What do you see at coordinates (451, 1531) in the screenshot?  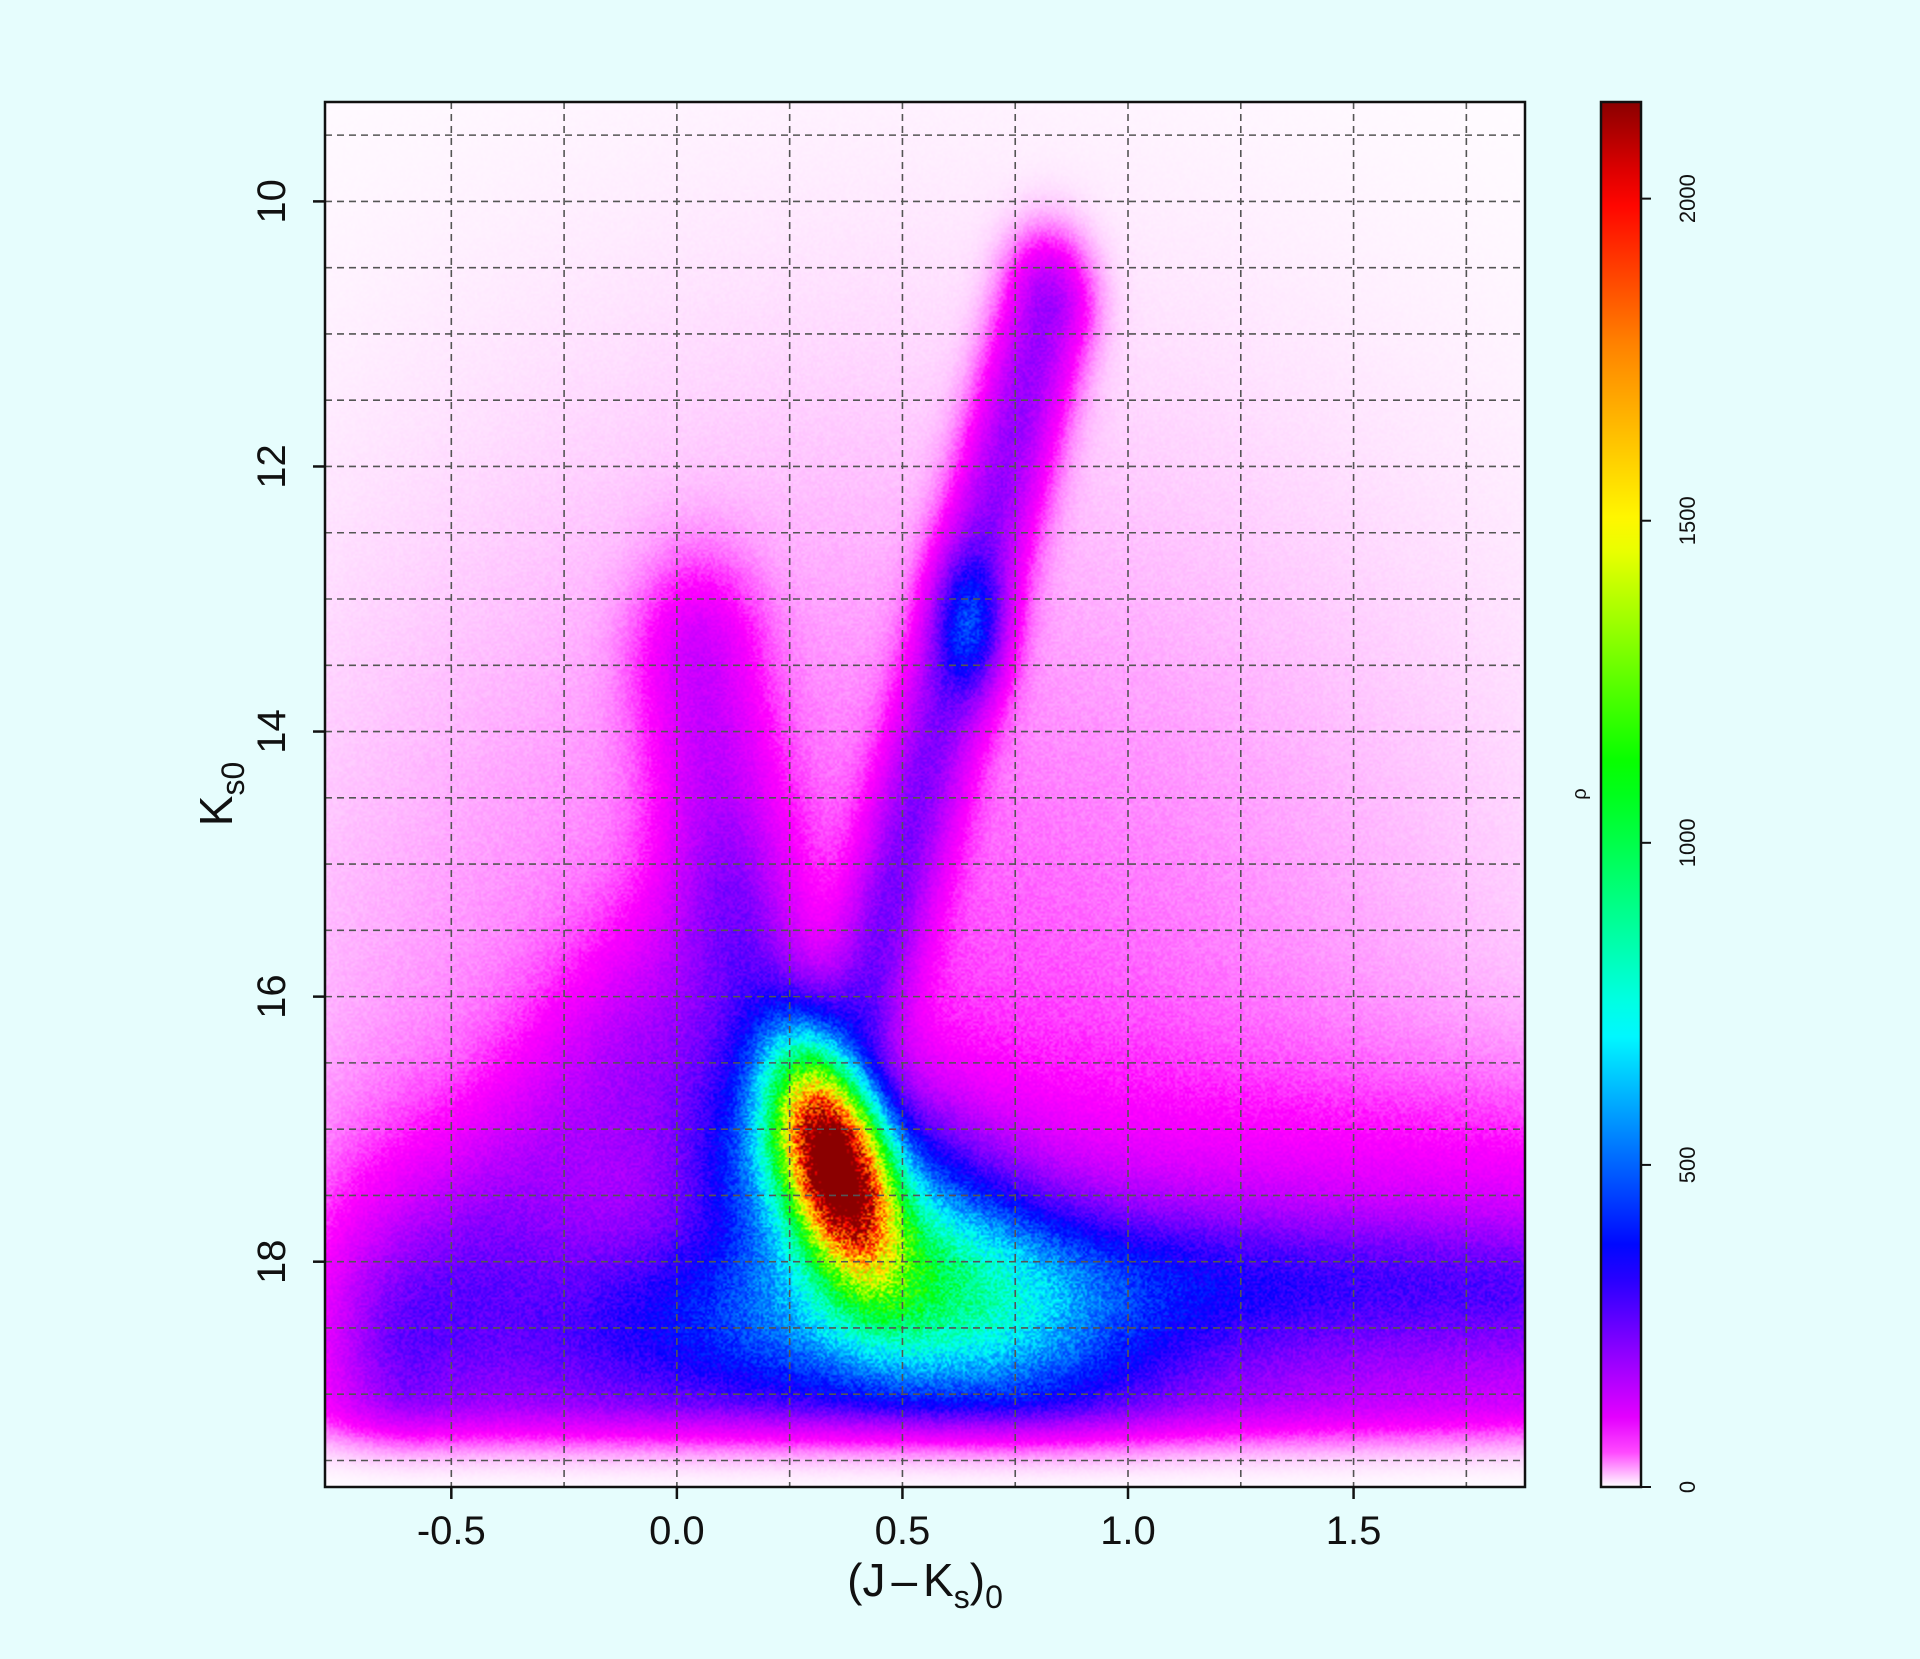 I see `x-tick-label: -0.5` at bounding box center [451, 1531].